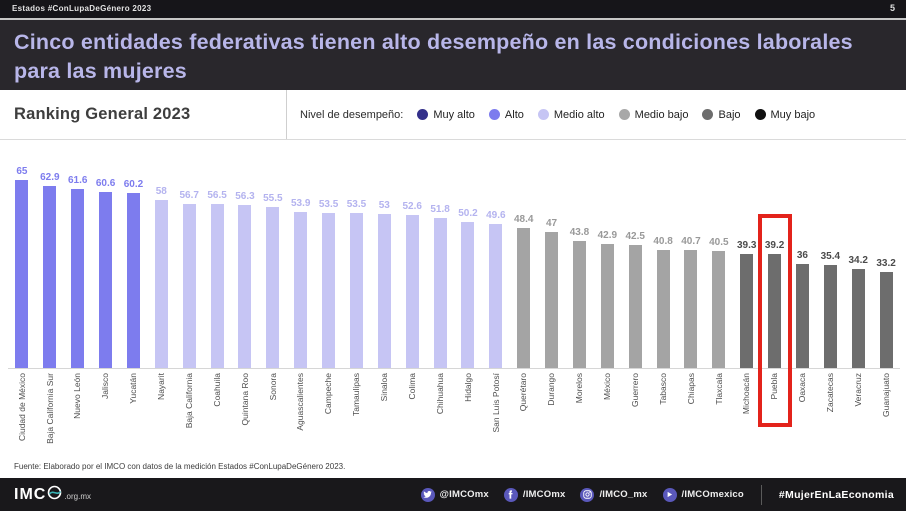  What do you see at coordinates (663, 241) in the screenshot?
I see `bar-value-label: 40.8` at bounding box center [663, 241].